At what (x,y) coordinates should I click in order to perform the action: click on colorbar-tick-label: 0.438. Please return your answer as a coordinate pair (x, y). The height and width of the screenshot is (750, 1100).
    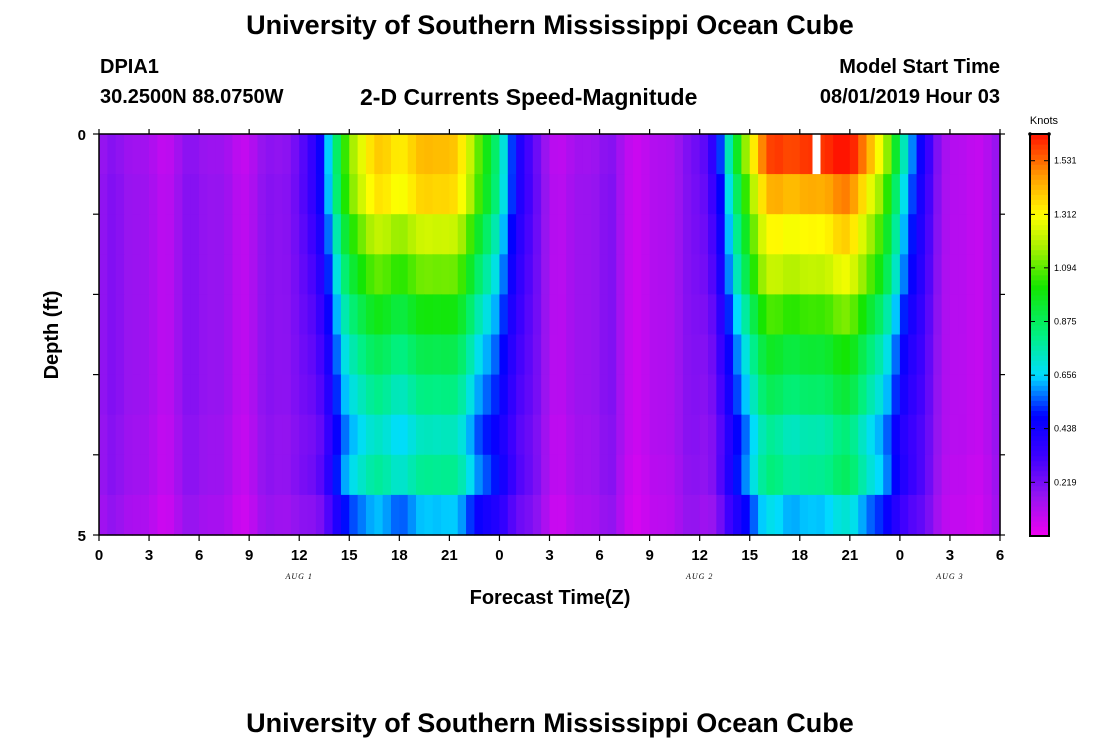
    Looking at the image, I should click on (1065, 429).